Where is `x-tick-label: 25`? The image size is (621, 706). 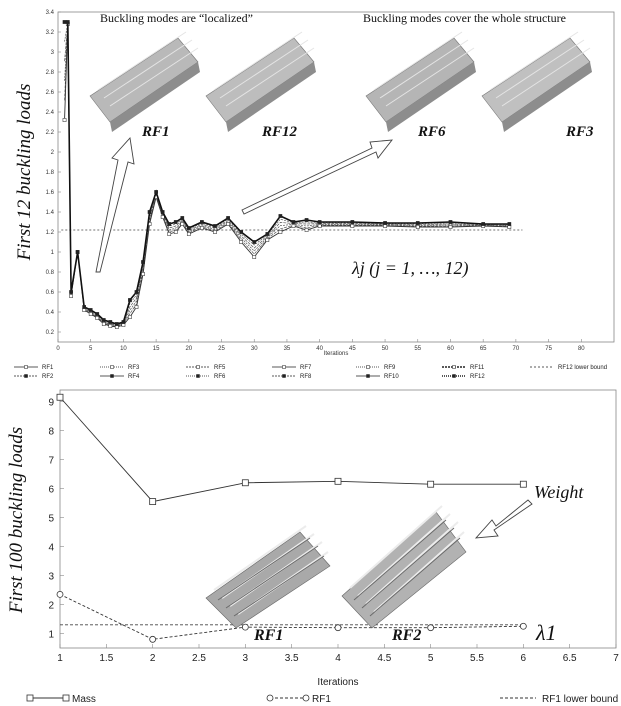 x-tick-label: 25 is located at coordinates (221, 349).